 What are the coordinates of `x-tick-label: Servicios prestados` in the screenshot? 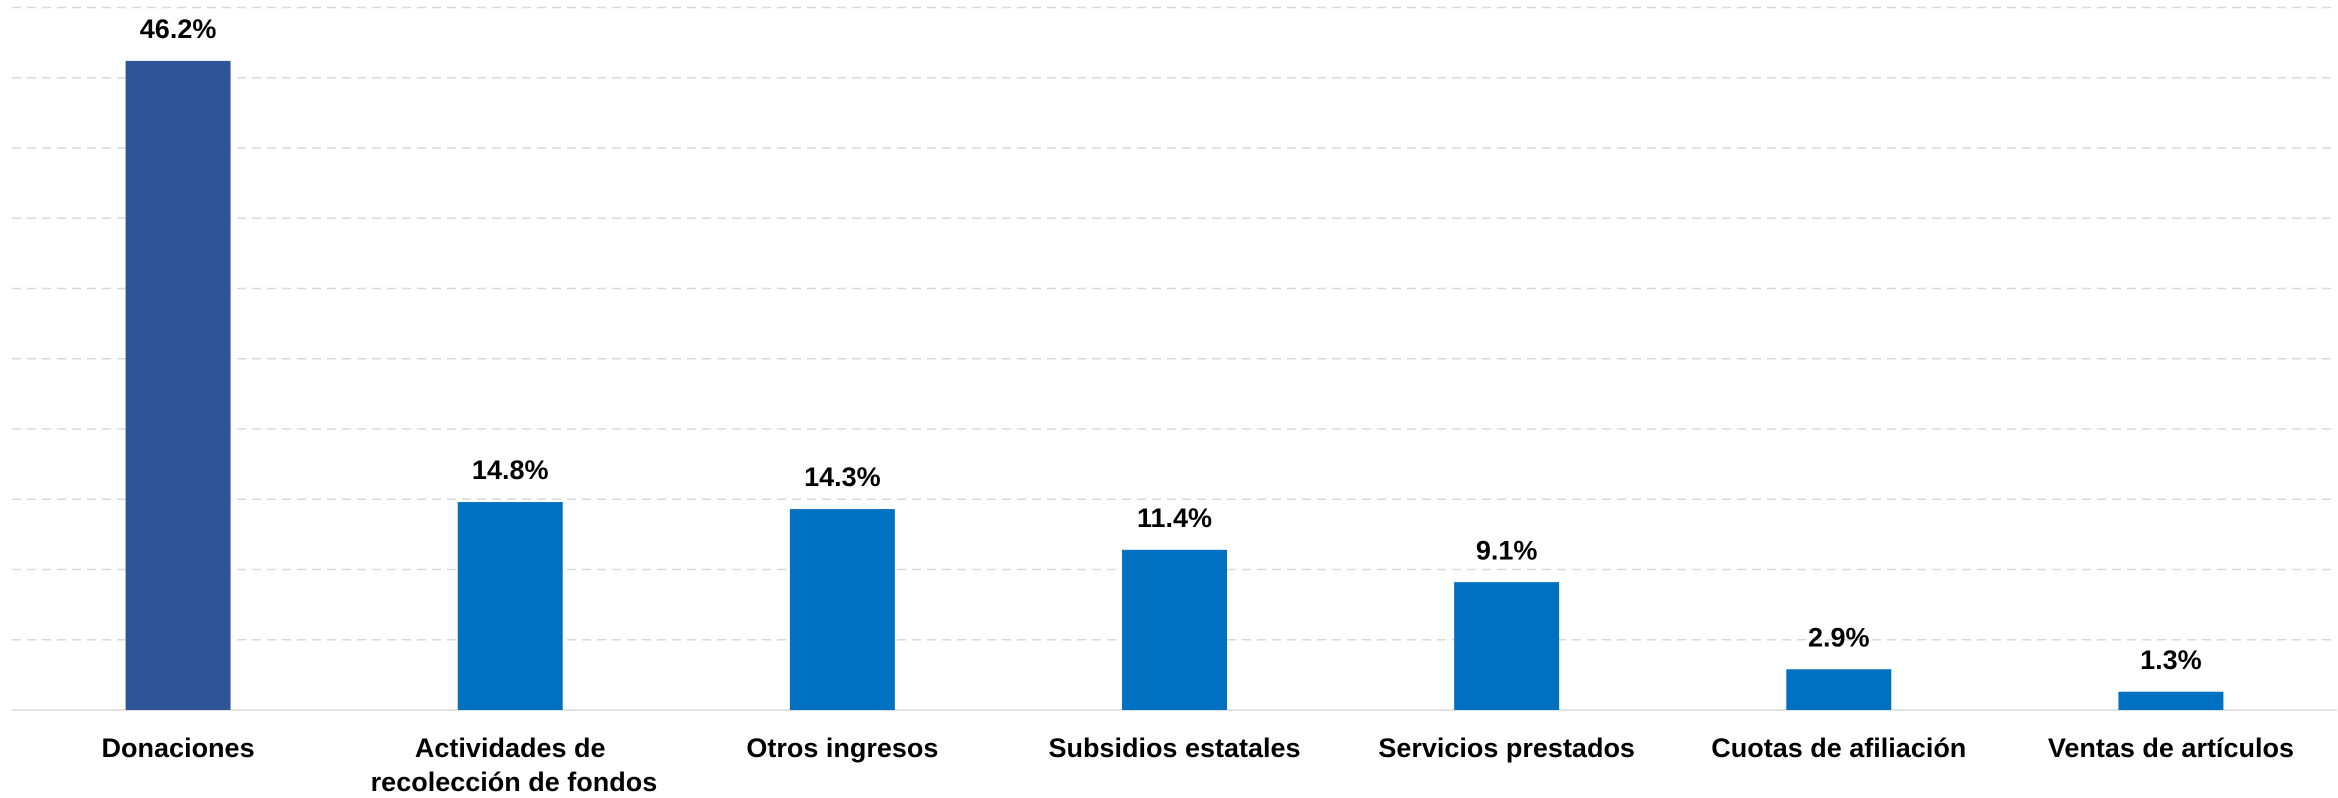 It's located at (1506, 748).